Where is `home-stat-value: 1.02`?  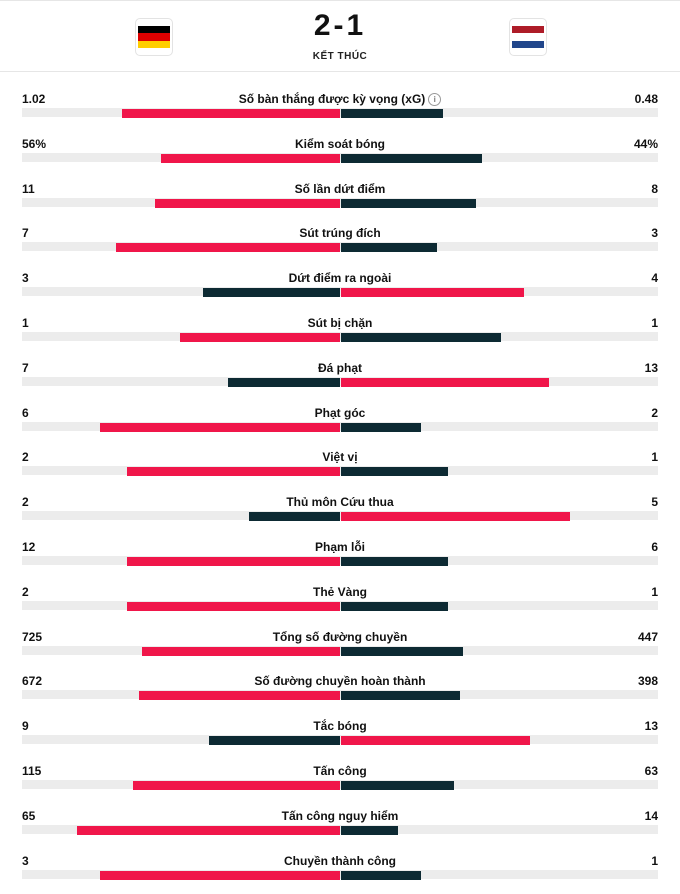
home-stat-value: 1.02 is located at coordinates (34, 99).